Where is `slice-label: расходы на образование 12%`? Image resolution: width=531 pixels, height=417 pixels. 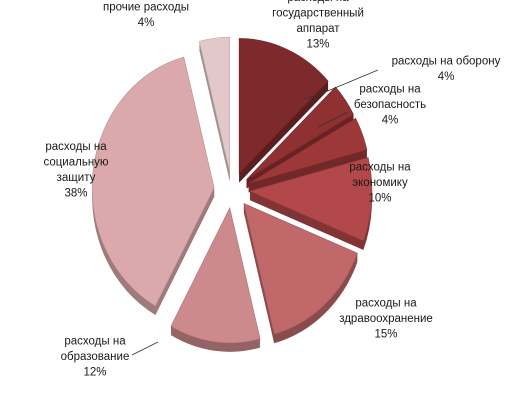
slice-label: расходы на образование 12% is located at coordinates (95, 357).